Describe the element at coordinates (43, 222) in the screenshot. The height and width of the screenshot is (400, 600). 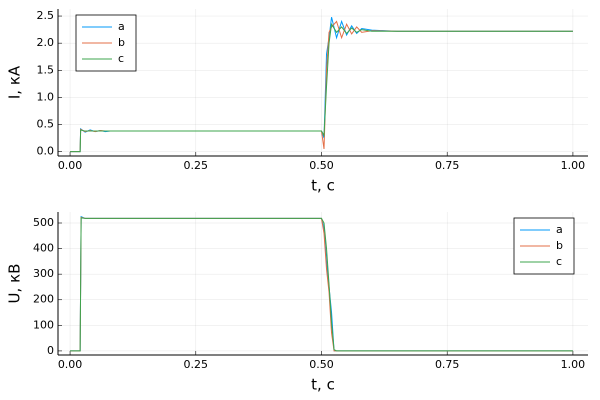
I see `y-tick-label: 500` at that location.